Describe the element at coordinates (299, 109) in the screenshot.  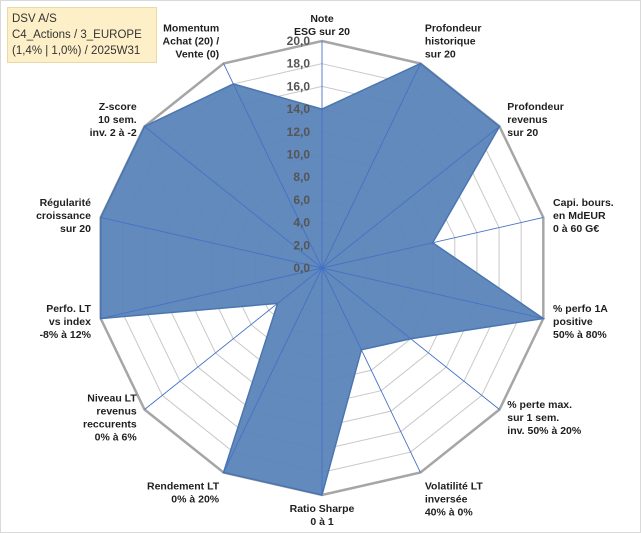
I see `tick-label: 14,0` at that location.